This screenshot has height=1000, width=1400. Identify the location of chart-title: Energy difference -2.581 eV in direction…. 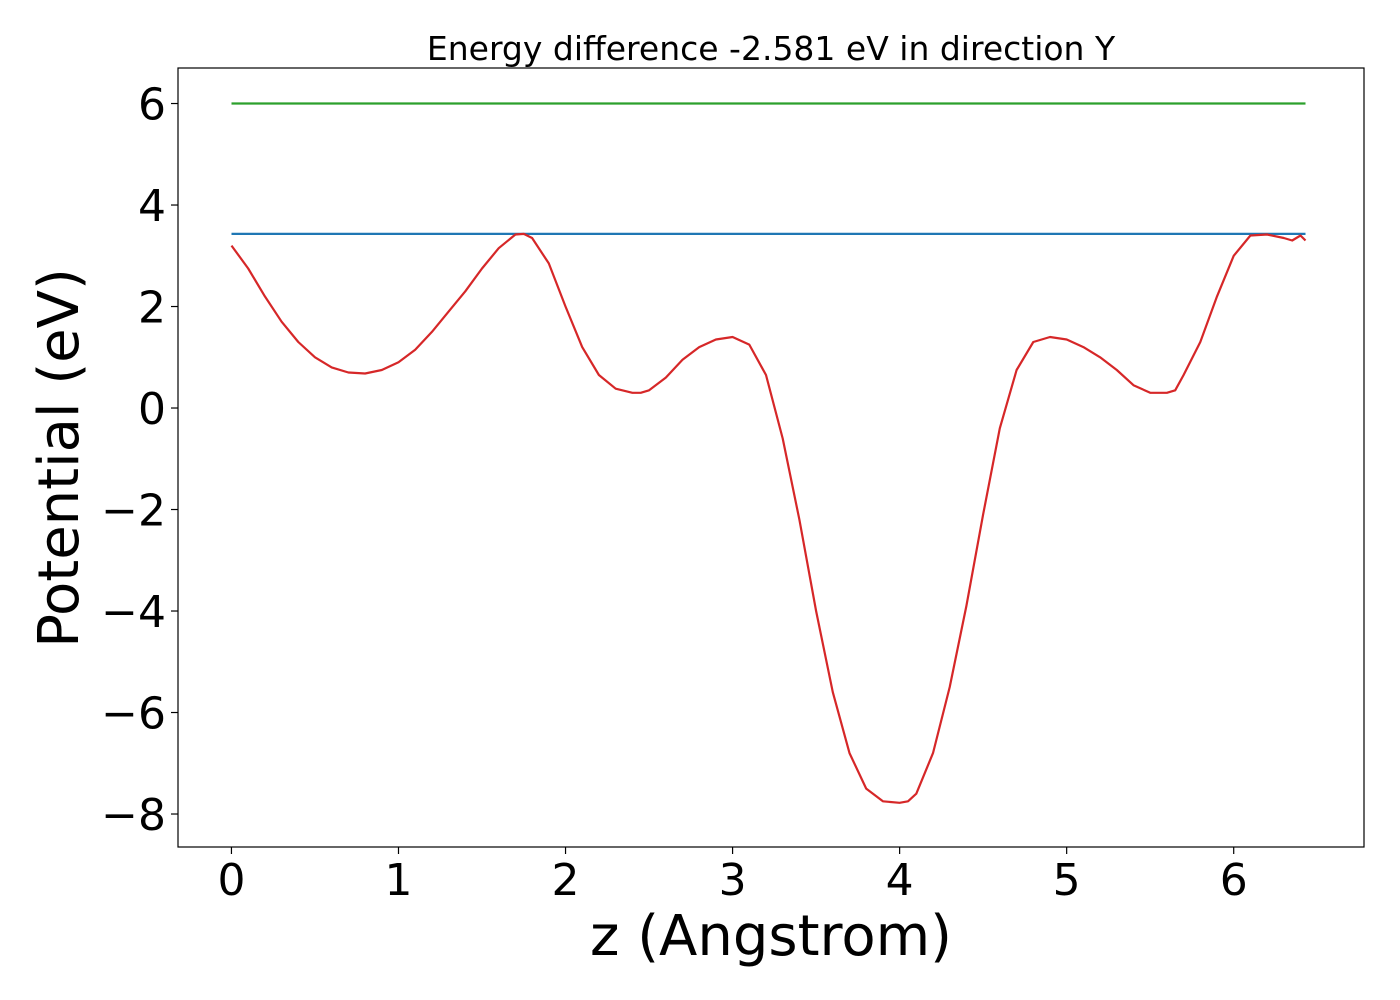
(771, 48).